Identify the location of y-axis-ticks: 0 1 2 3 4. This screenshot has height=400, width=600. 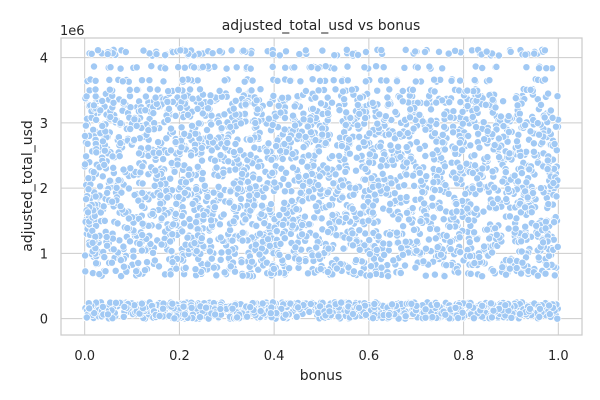
(44, 190).